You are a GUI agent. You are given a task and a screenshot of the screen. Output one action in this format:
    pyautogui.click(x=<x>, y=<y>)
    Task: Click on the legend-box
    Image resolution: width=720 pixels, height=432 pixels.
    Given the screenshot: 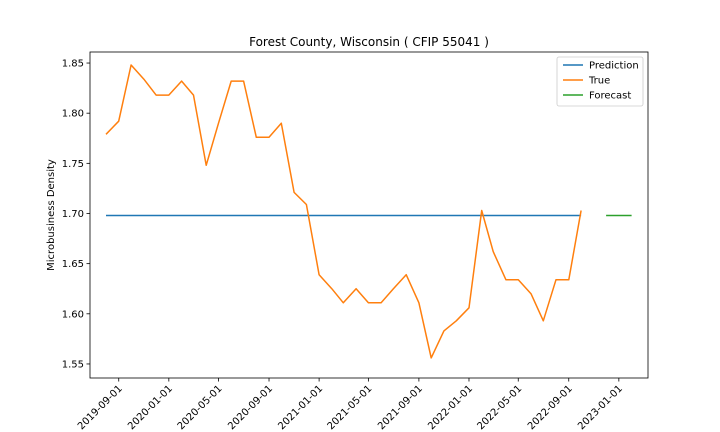 What is the action you would take?
    pyautogui.click(x=600, y=81)
    